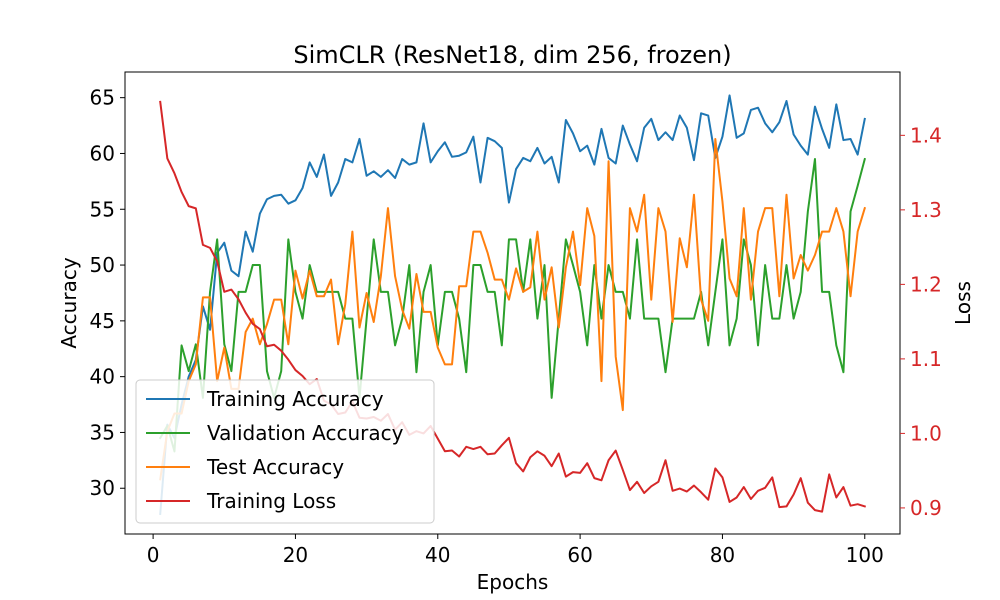 This screenshot has width=1000, height=600. I want to click on y-tick-label: 40, so click(102, 377).